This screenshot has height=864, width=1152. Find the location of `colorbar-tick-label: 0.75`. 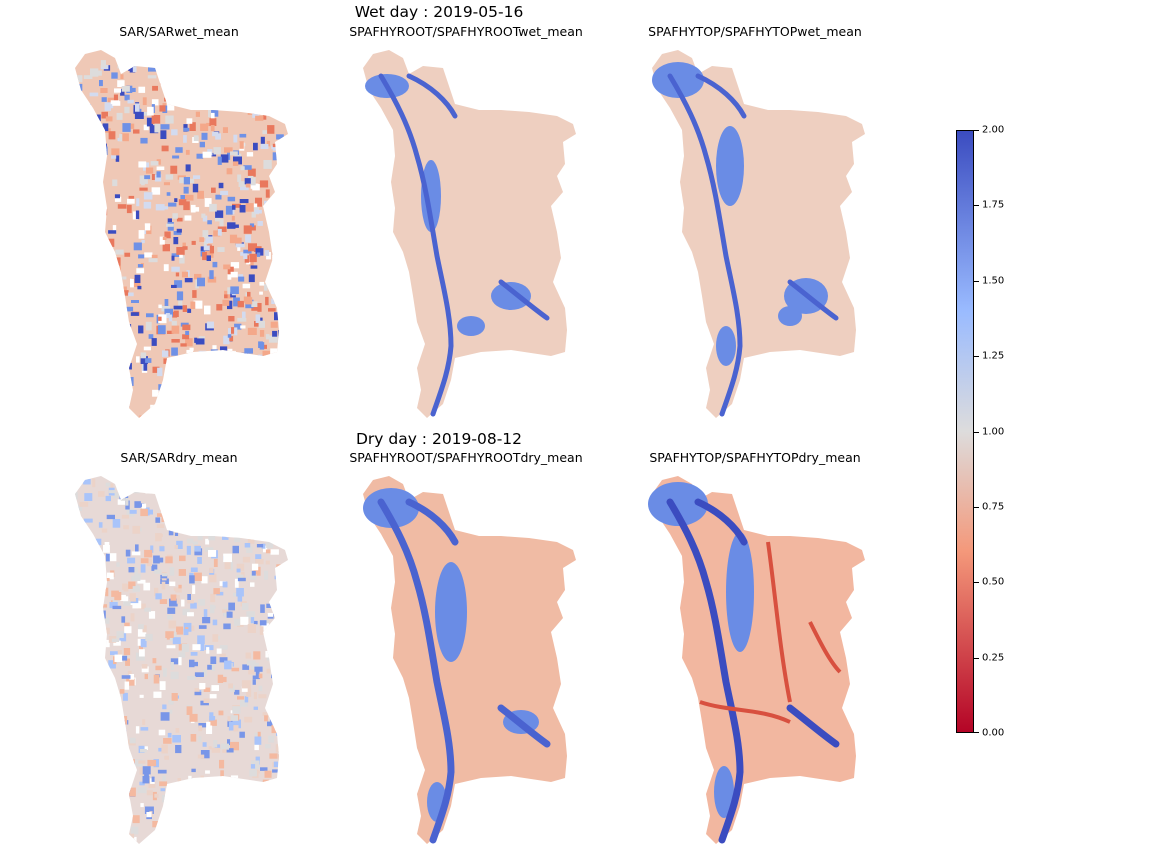

colorbar-tick-label: 0.75 is located at coordinates (993, 507).